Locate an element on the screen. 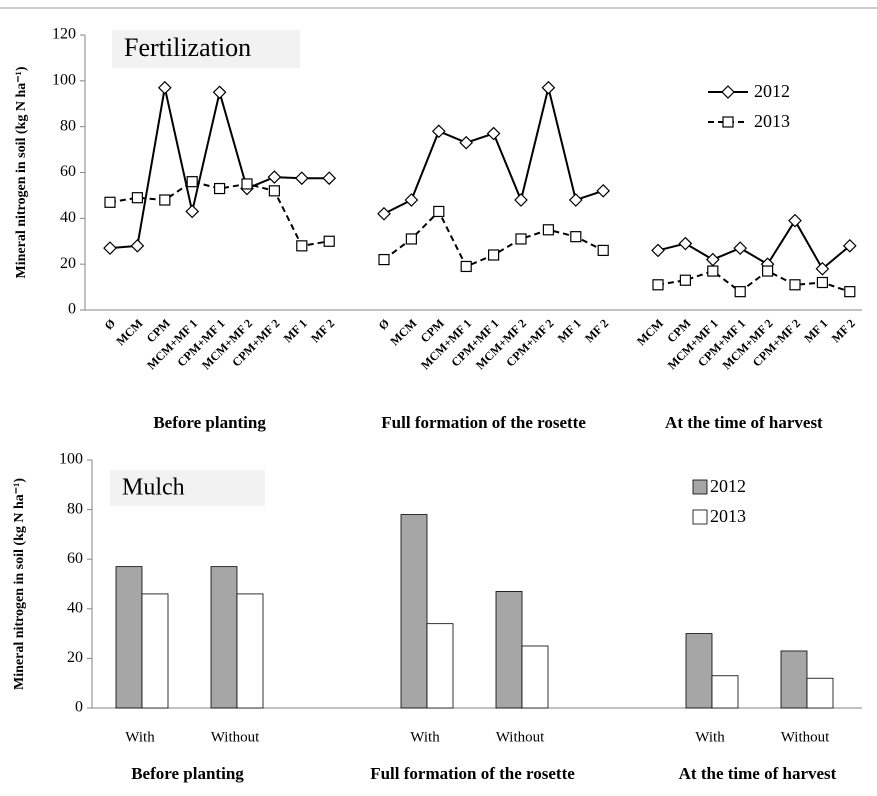 Image resolution: width=877 pixels, height=796 pixels. title-box is located at coordinates (187, 488).